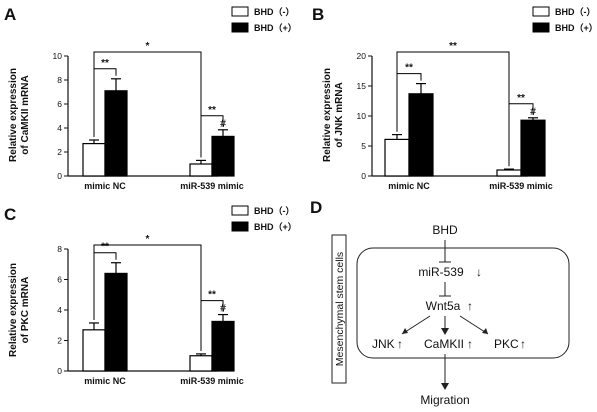 The height and width of the screenshot is (412, 597). Describe the element at coordinates (400, 344) in the screenshot. I see `jnk-up-arrow: ↑` at that location.